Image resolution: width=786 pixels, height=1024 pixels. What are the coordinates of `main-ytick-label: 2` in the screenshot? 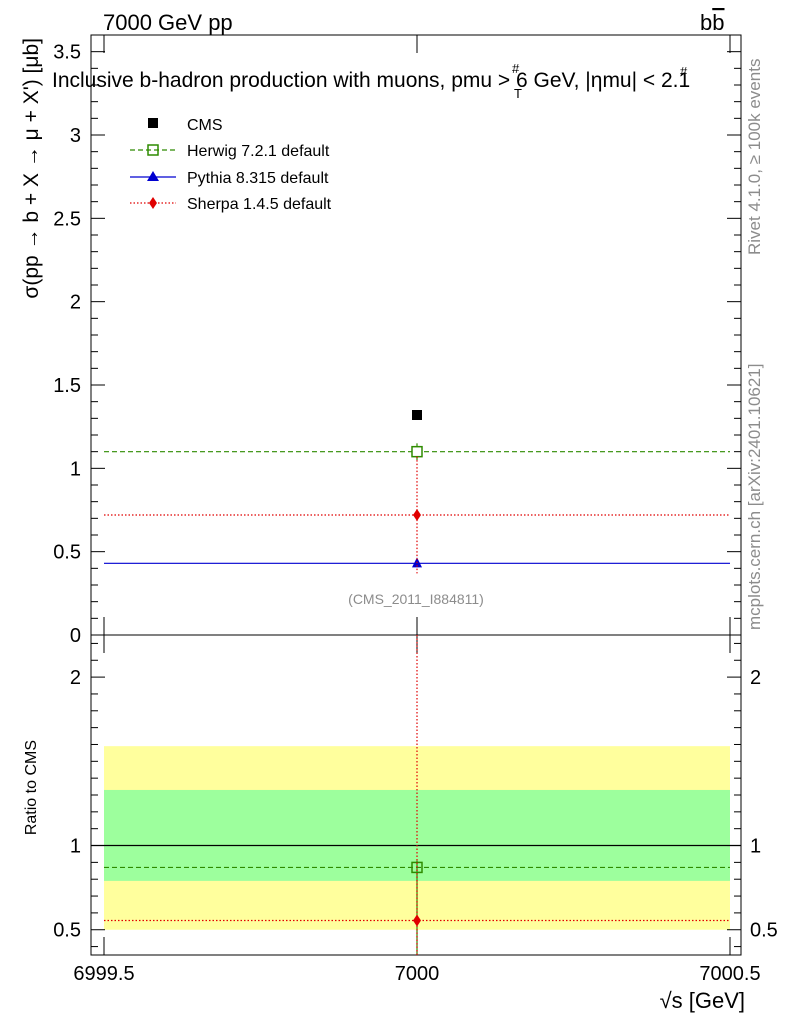 It's located at (75, 303).